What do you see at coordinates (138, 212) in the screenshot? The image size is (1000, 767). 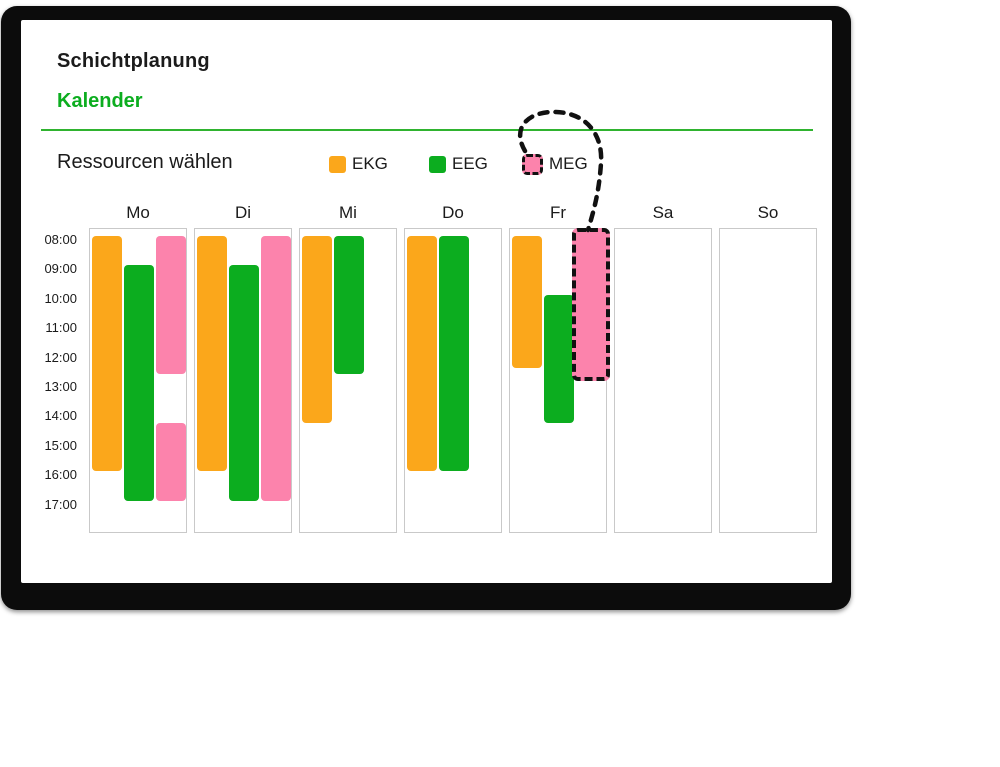 I see `day-label-mo: Mo` at bounding box center [138, 212].